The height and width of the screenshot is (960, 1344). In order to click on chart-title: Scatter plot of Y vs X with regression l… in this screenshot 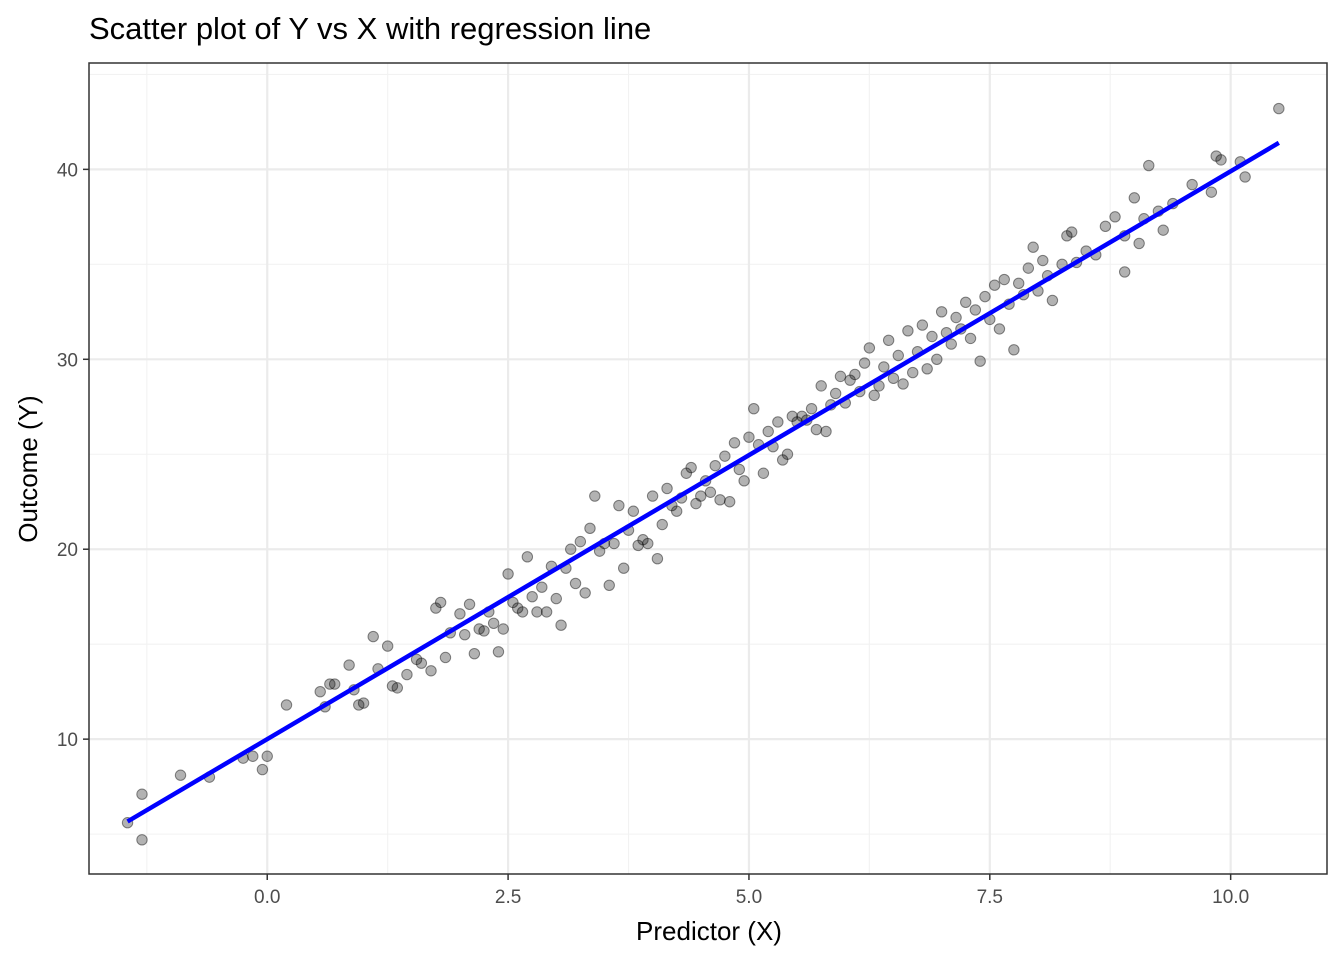, I will do `click(370, 28)`.